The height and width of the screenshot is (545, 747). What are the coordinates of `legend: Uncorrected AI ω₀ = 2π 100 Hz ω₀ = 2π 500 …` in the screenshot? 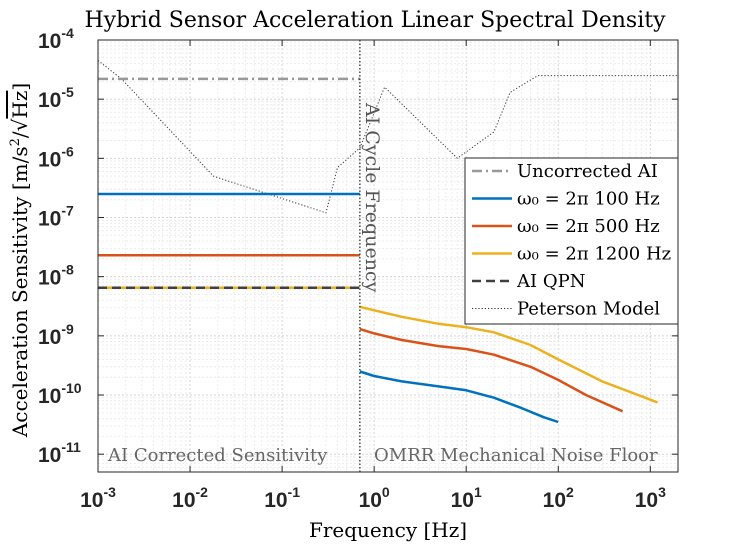 It's located at (571, 241).